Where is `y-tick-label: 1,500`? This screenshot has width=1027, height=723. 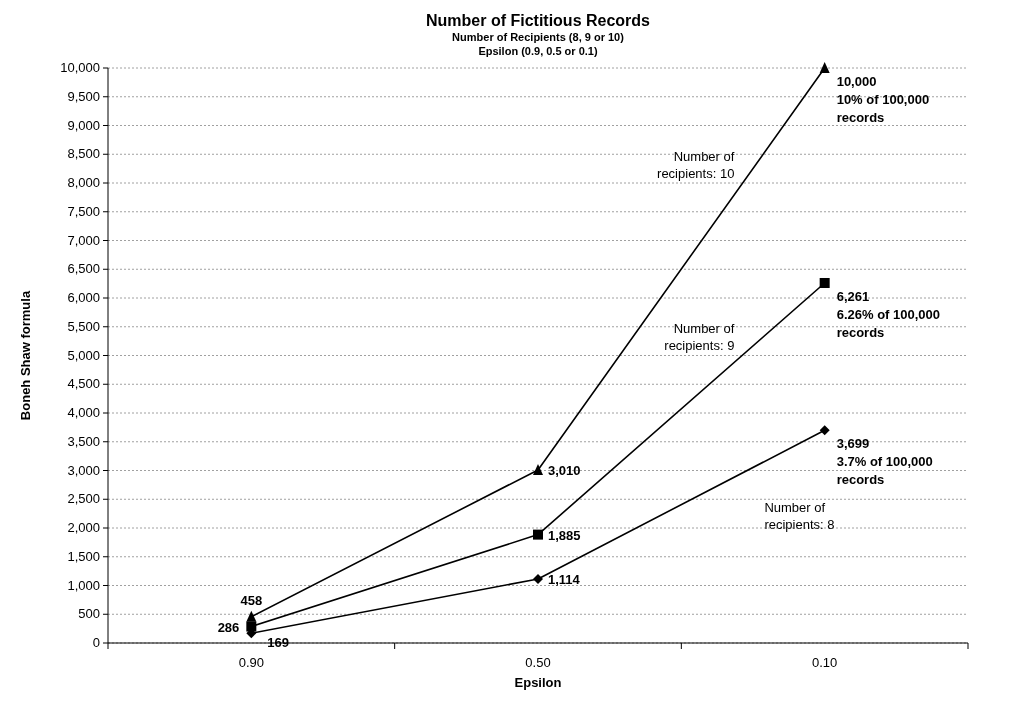
y-tick-label: 1,500 is located at coordinates (83, 556).